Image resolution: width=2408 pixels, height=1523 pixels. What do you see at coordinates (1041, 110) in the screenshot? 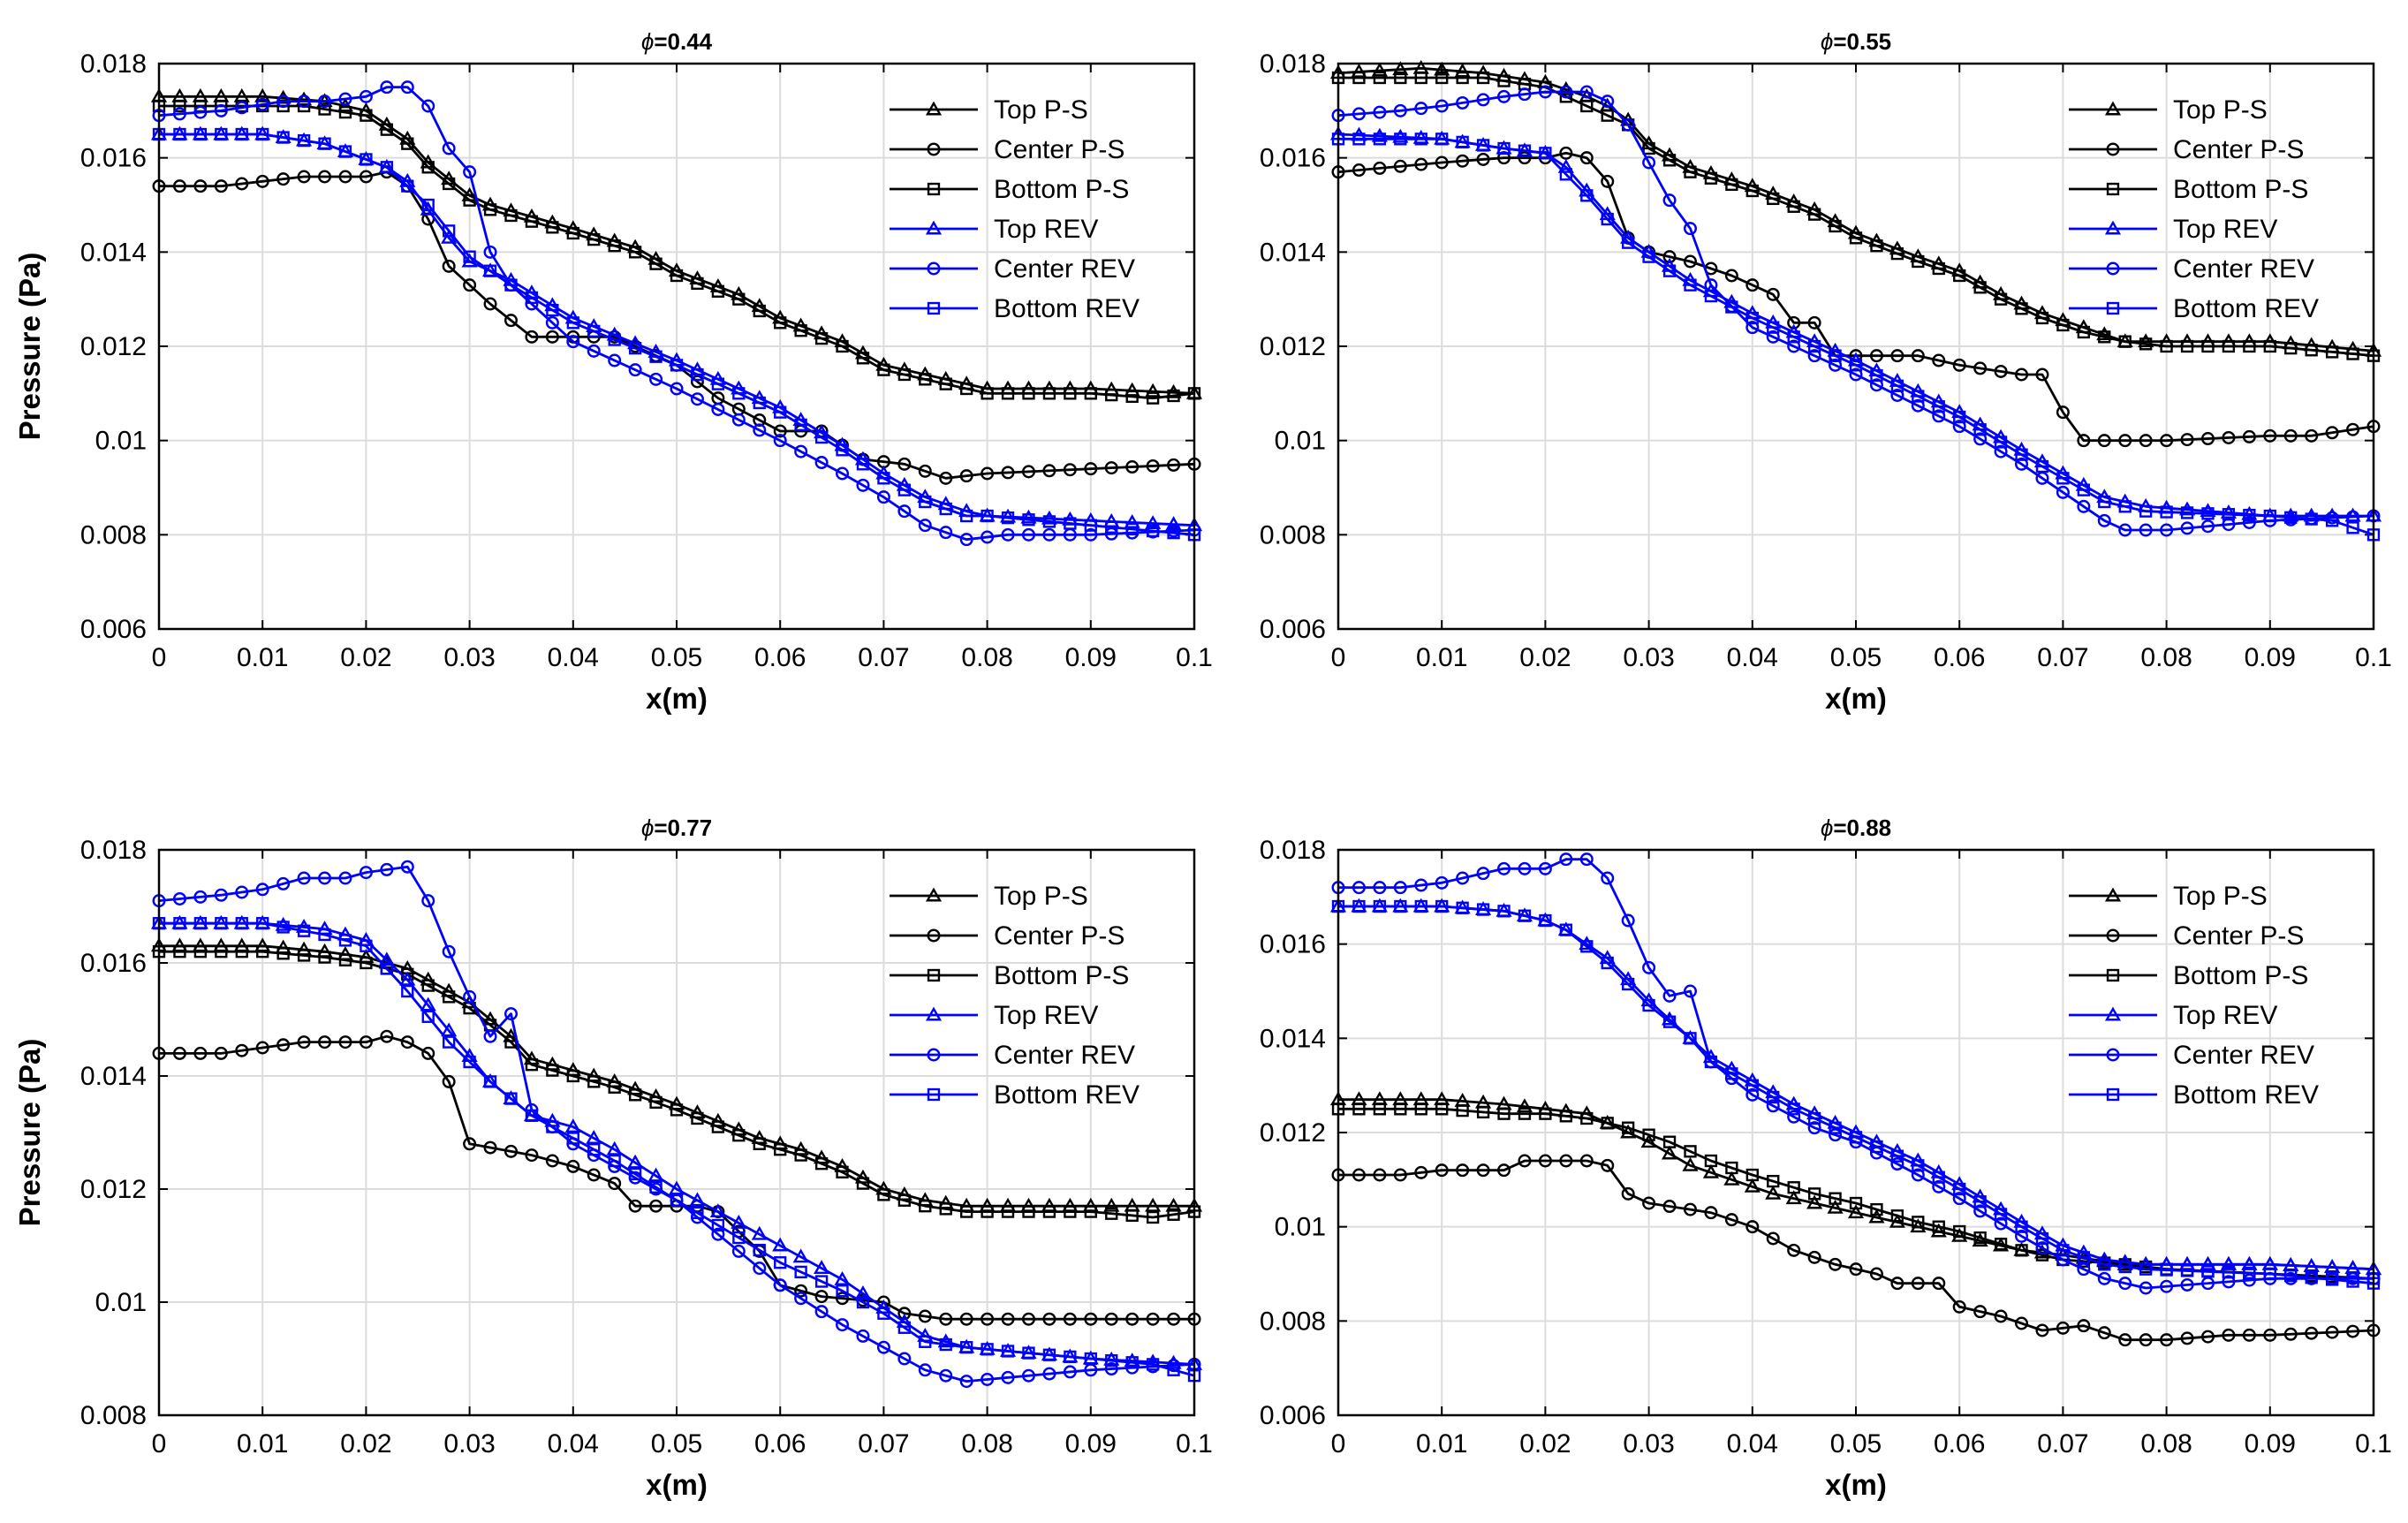
I see `legend-label: Top P-S` at bounding box center [1041, 110].